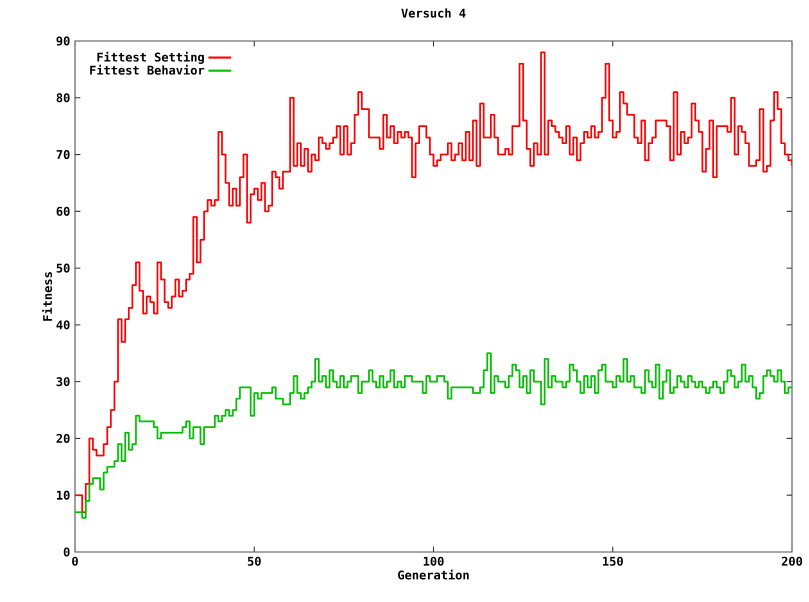 This screenshot has width=809, height=602. Describe the element at coordinates (433, 13) in the screenshot. I see `chart-title: Versuch 4` at that location.